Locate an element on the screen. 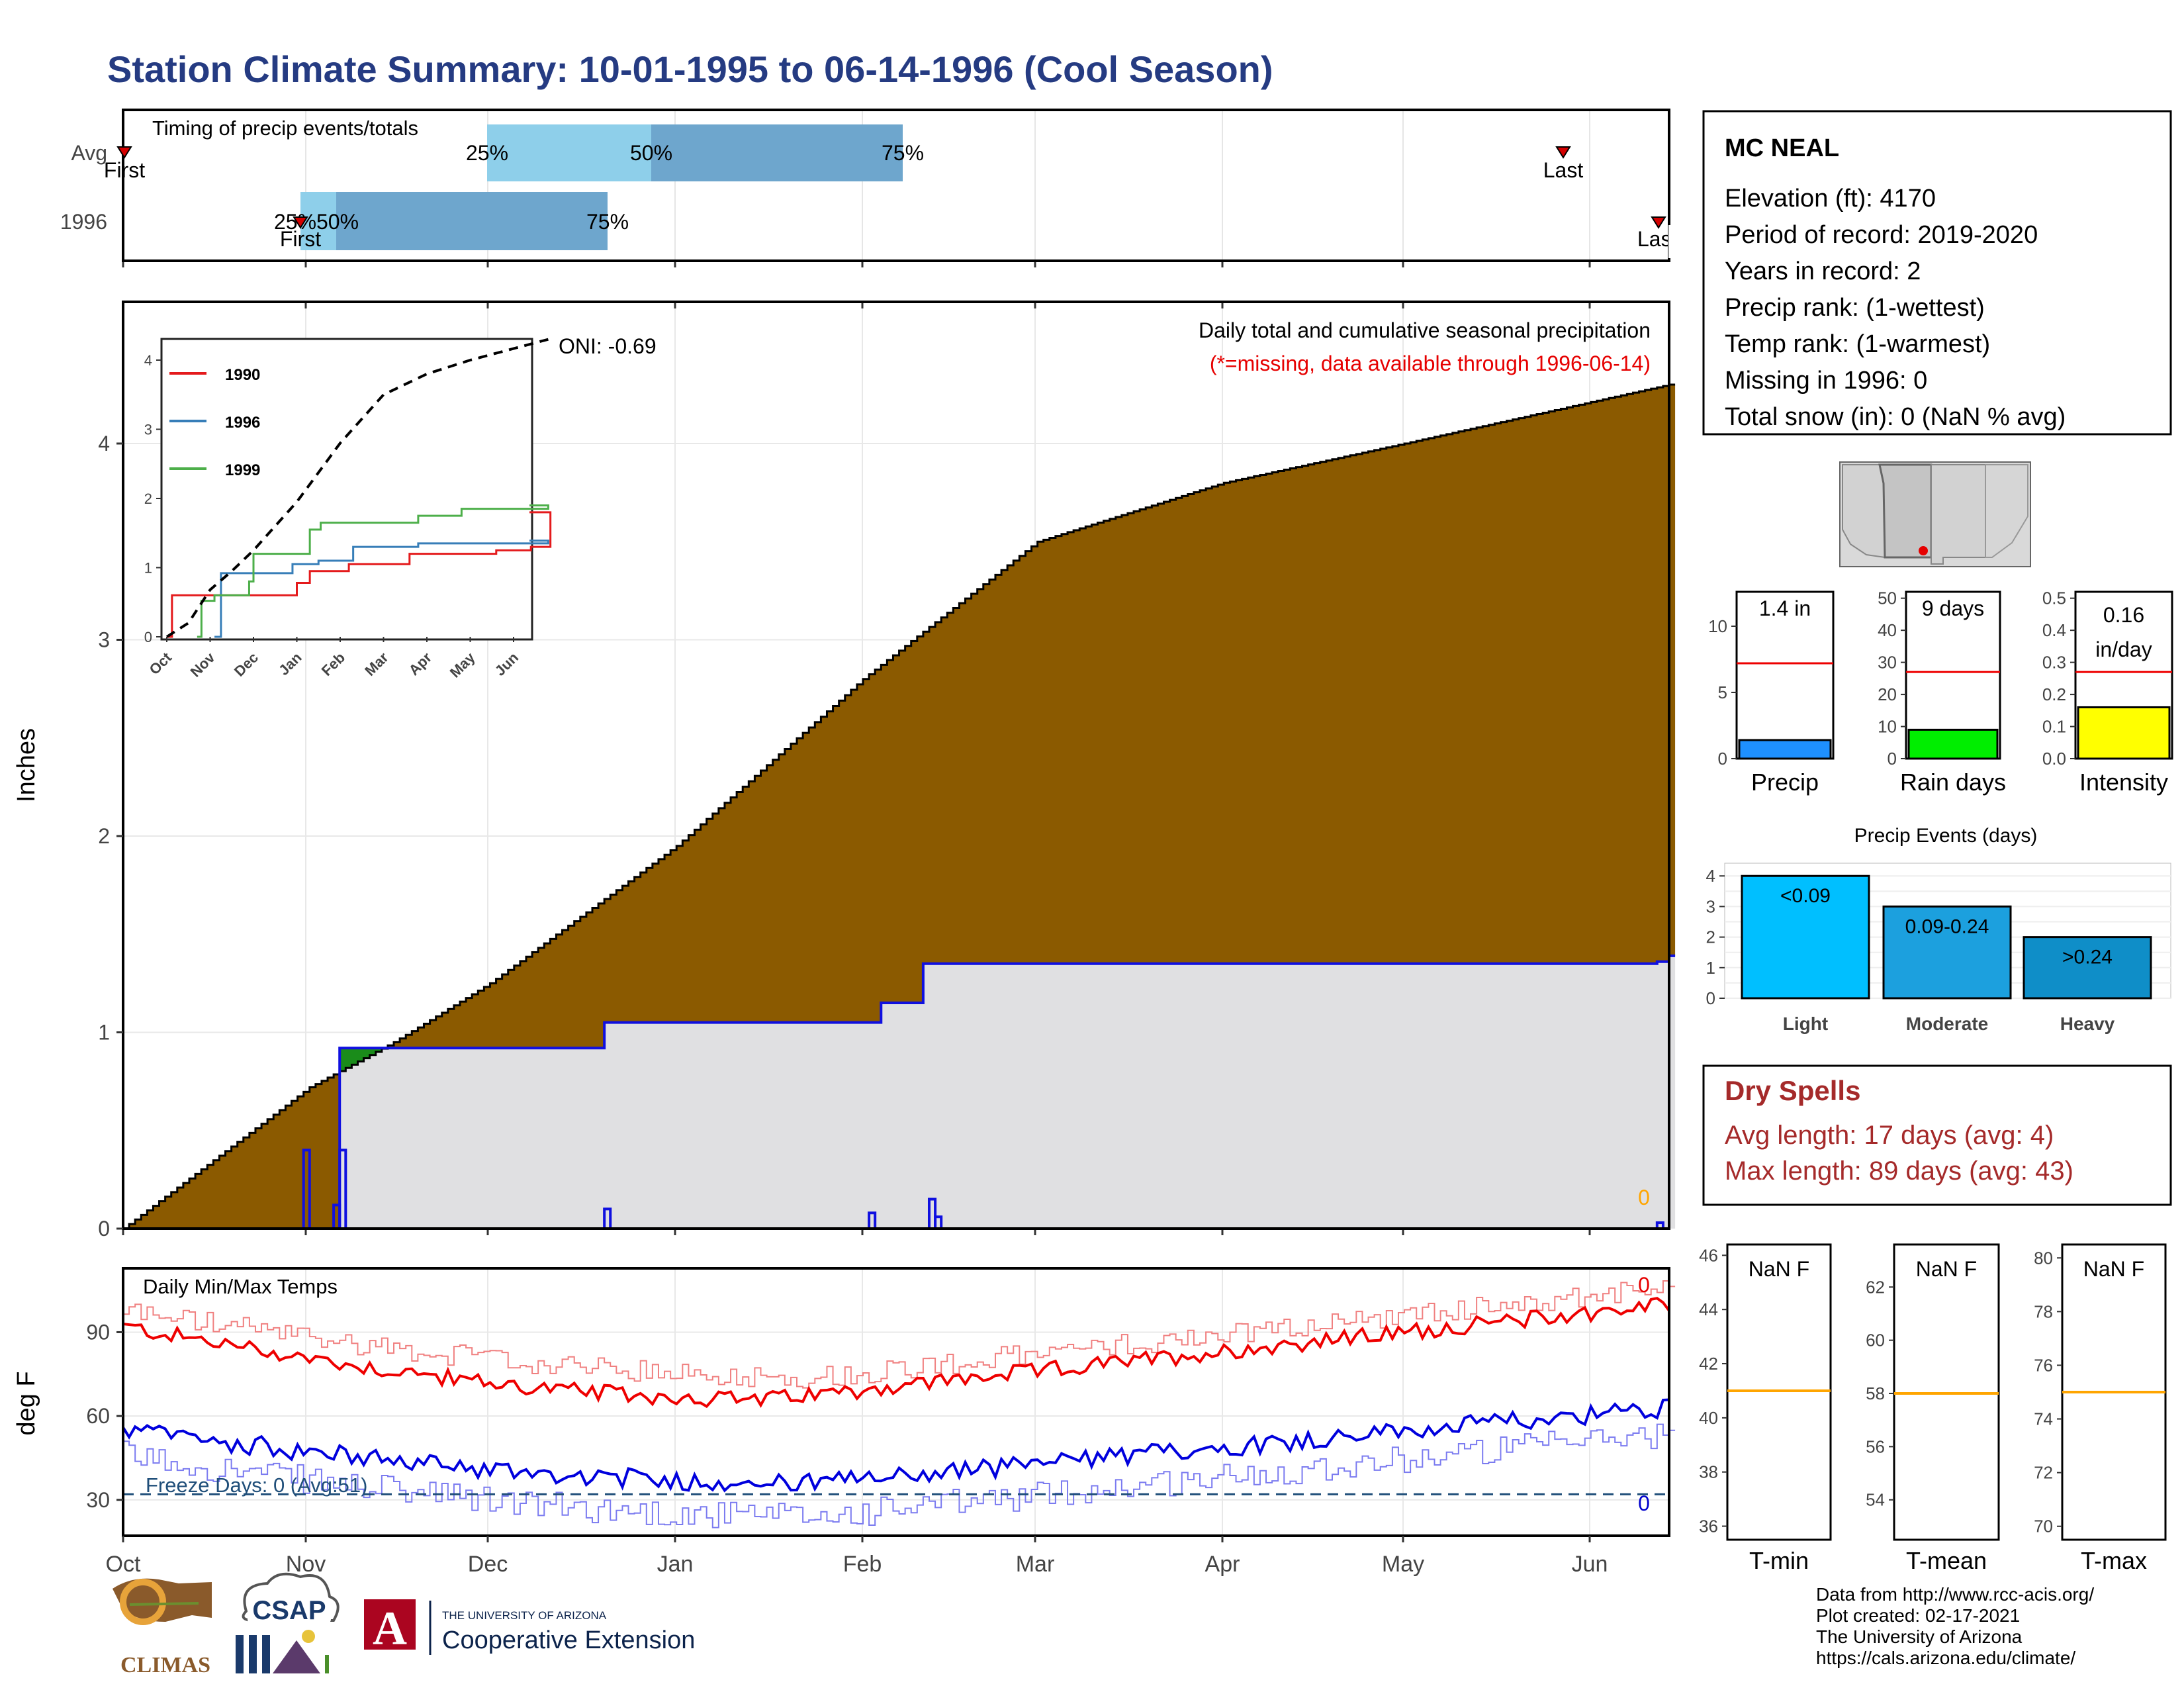  events-ytick-label: 0 is located at coordinates (1710, 998).